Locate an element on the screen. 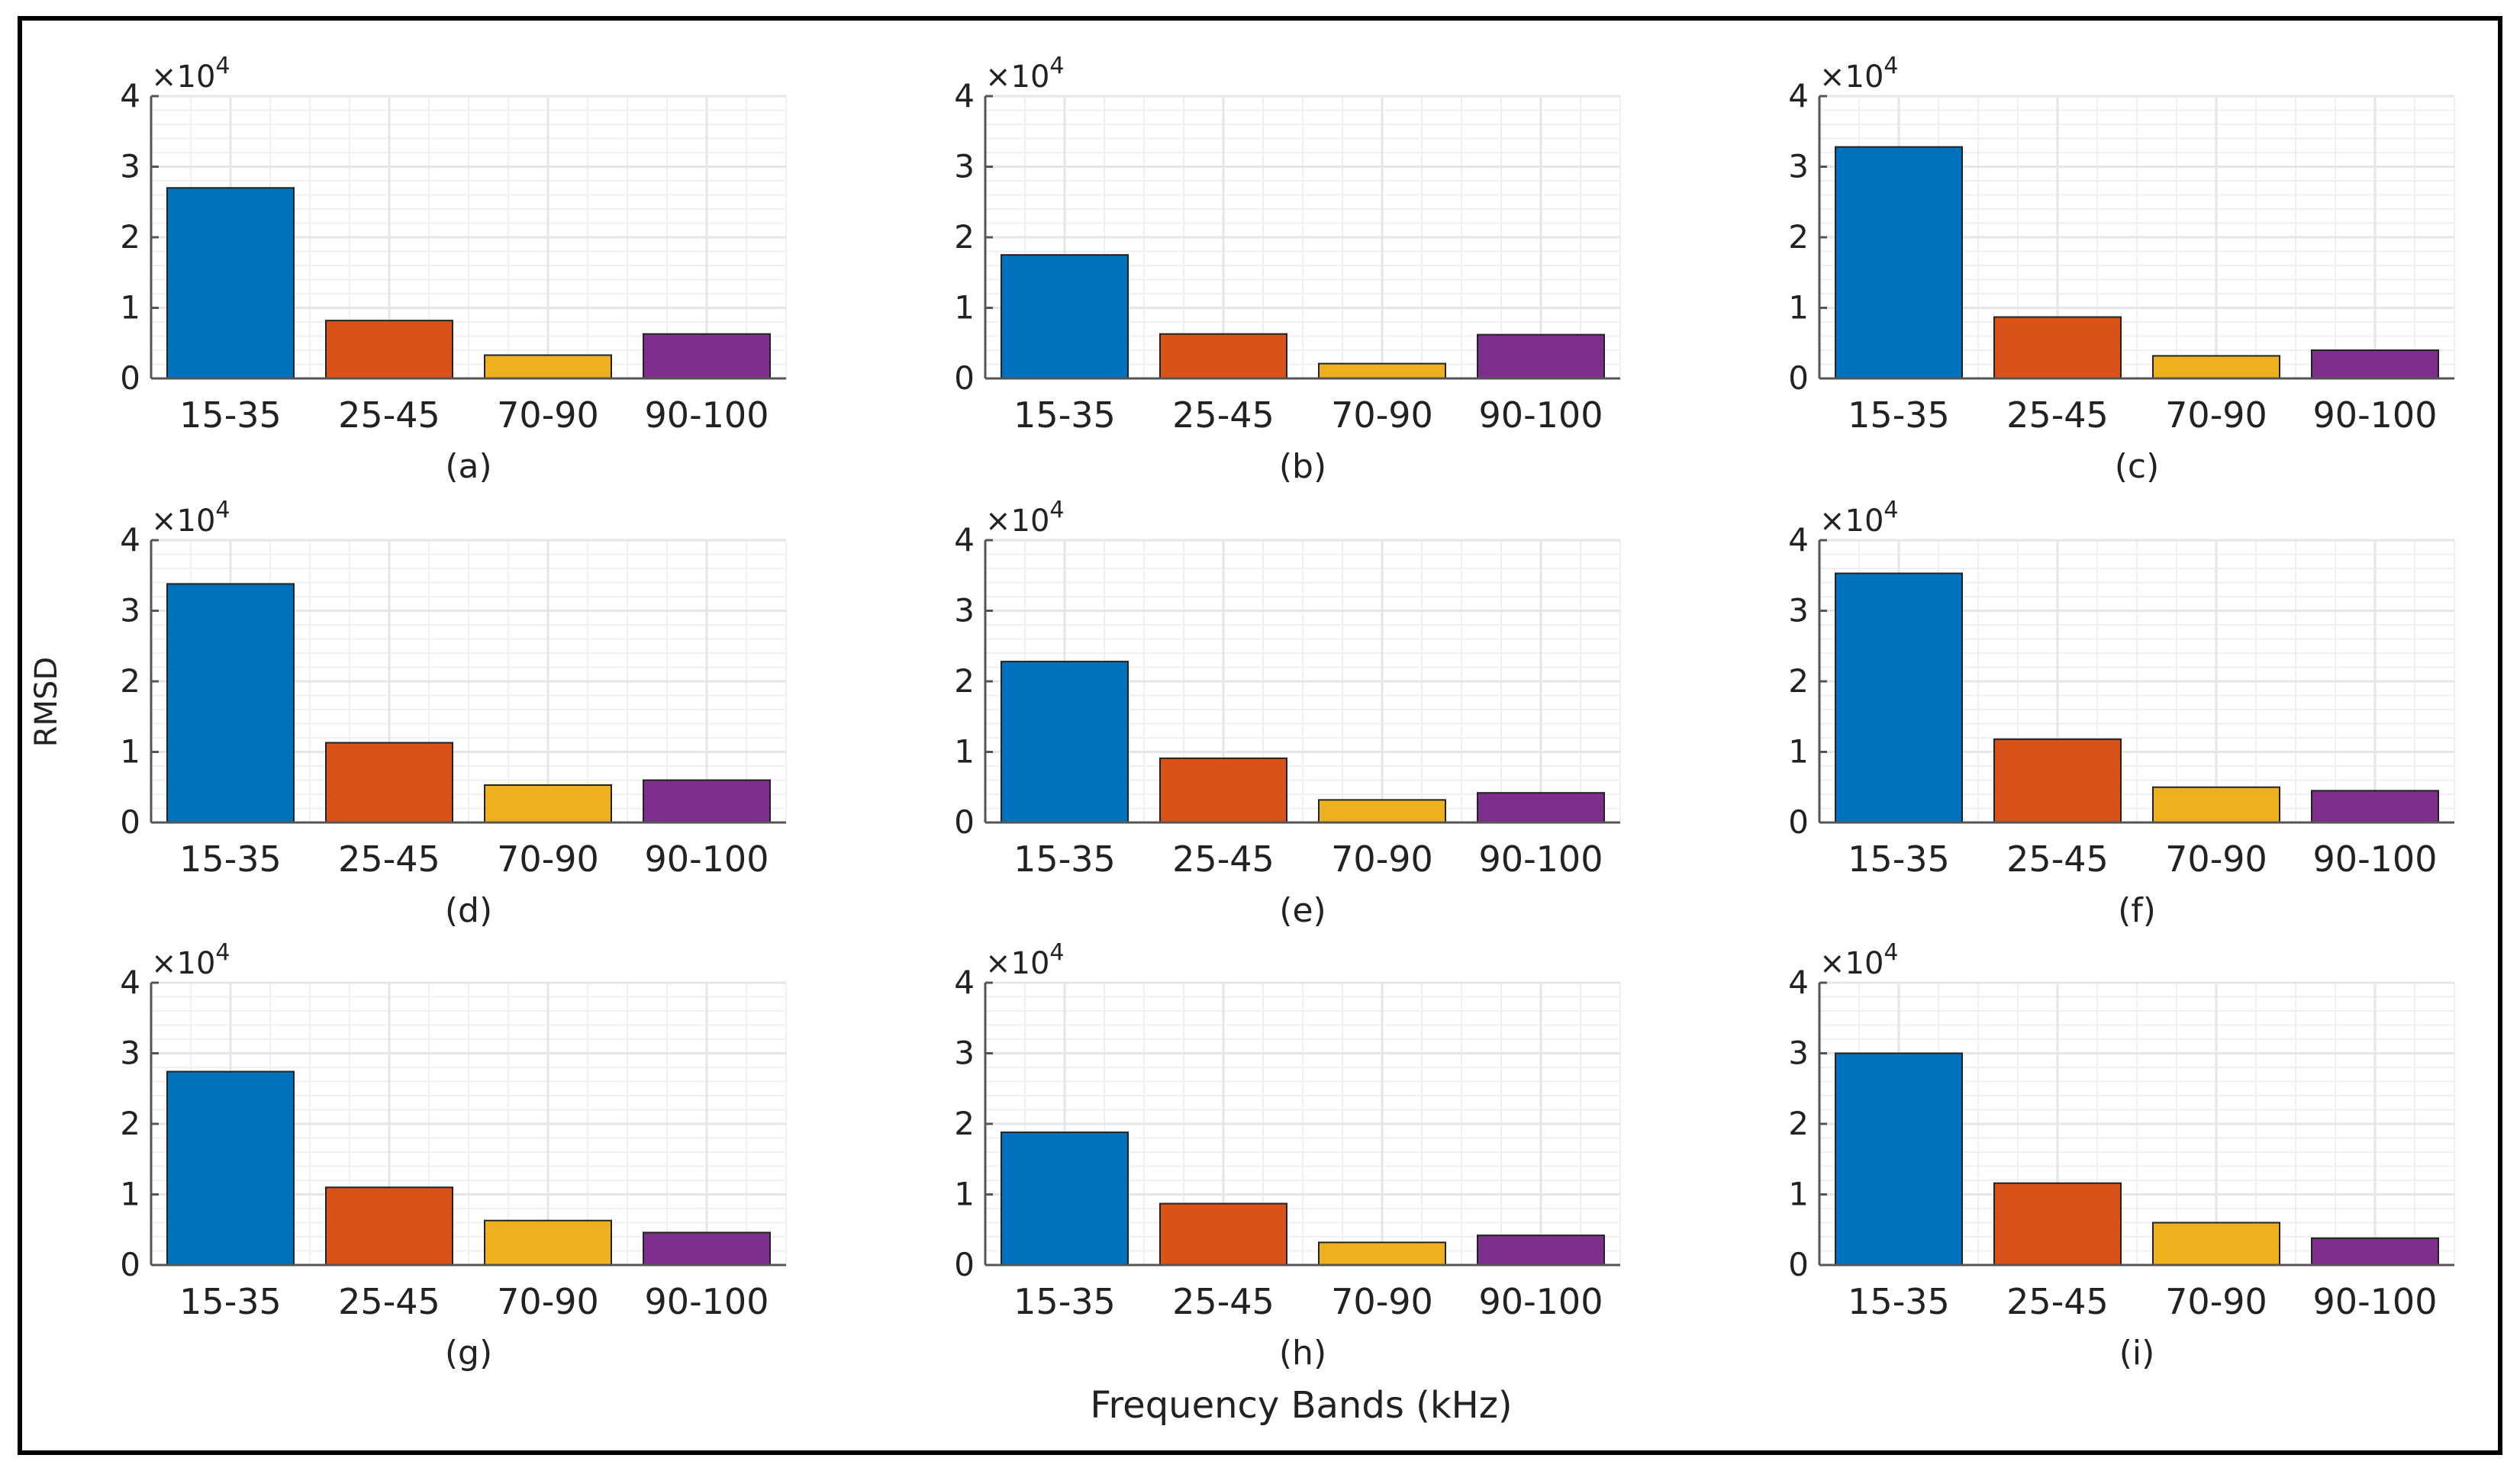  panel-caption: (c) is located at coordinates (2137, 467).